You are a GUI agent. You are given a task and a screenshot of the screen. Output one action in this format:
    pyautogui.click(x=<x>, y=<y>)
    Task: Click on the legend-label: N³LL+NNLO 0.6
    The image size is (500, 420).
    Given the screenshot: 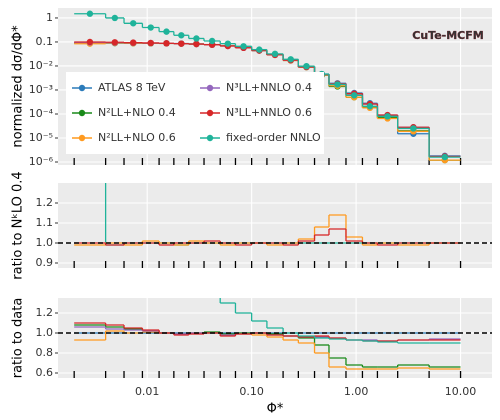 What is the action you would take?
    pyautogui.click(x=269, y=112)
    